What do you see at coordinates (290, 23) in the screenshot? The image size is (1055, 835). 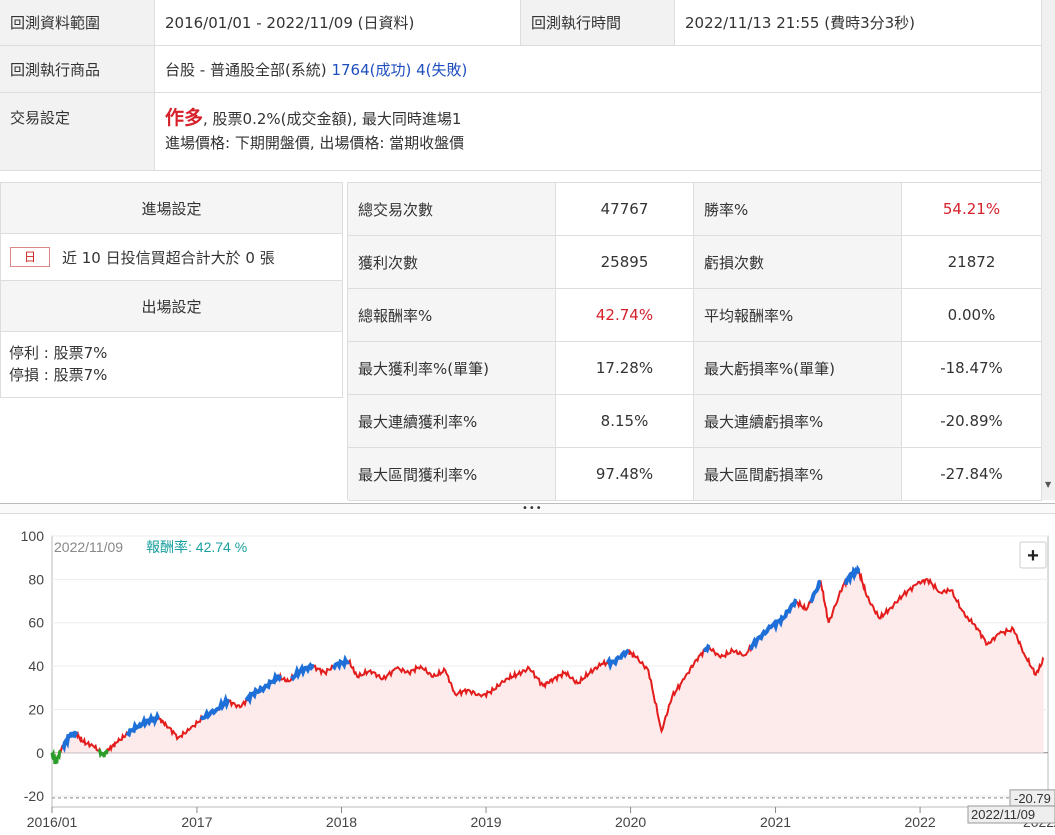 I see `range-value-text: 2016/01/01 - 2022/11/09 (日資料)` at bounding box center [290, 23].